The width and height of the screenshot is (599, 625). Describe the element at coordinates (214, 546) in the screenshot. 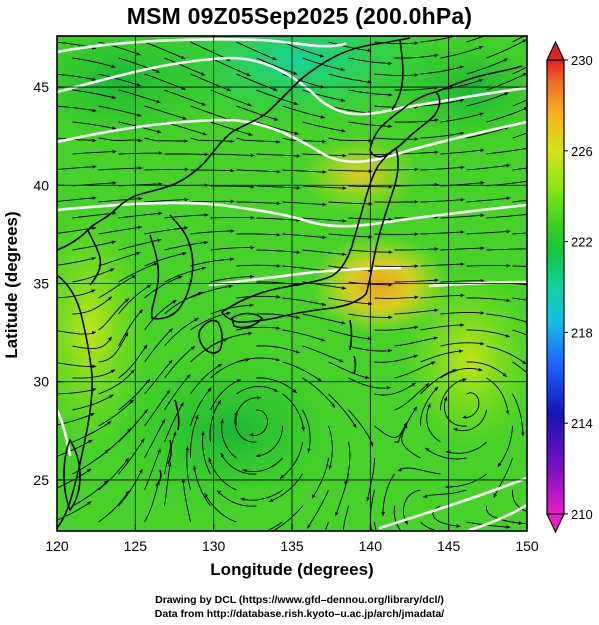

I see `x-tick-label: 130` at that location.